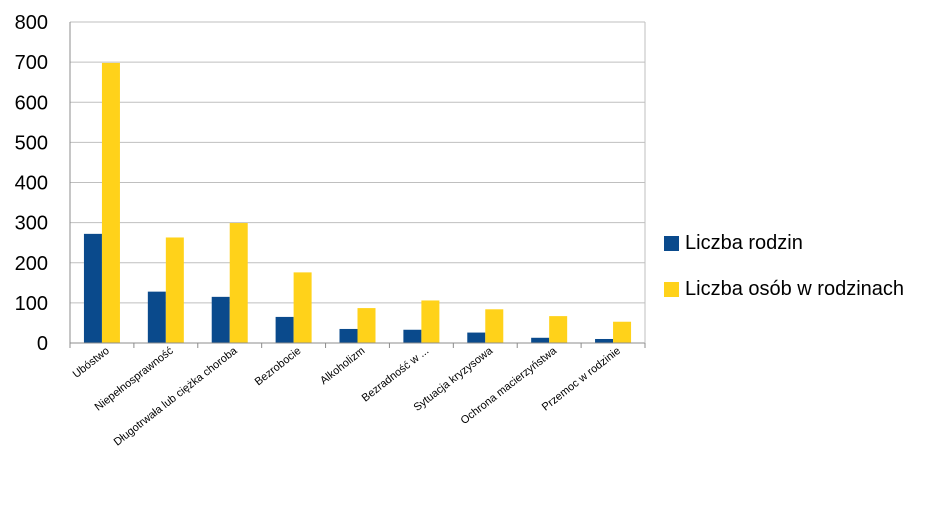 The height and width of the screenshot is (506, 952). What do you see at coordinates (31, 224) in the screenshot?
I see `y-tick-label: 300` at bounding box center [31, 224].